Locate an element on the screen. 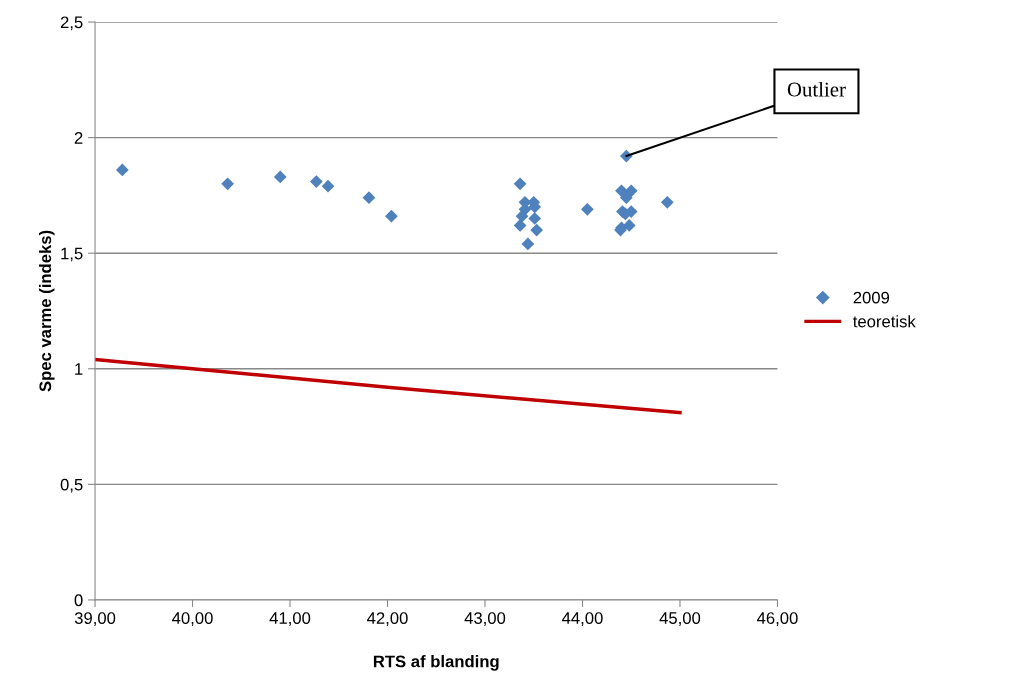 The height and width of the screenshot is (688, 1011). x-tick-label: 40,00 is located at coordinates (192, 619).